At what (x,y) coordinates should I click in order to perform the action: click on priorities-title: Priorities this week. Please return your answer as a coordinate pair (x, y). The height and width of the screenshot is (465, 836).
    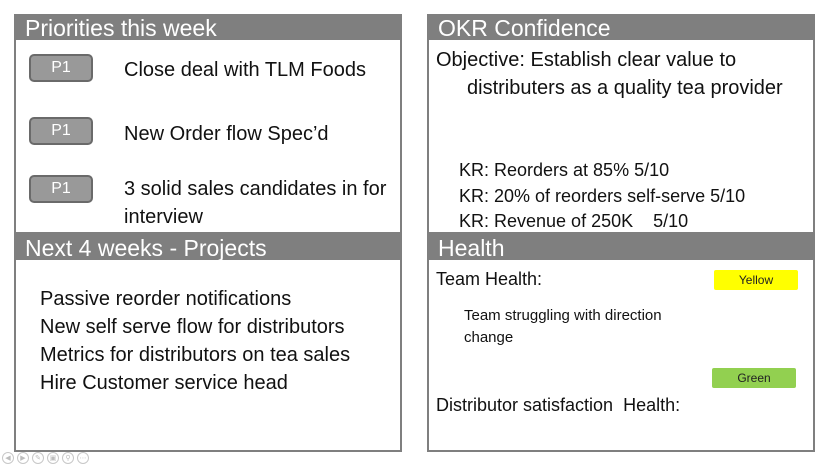
    Looking at the image, I should click on (208, 28).